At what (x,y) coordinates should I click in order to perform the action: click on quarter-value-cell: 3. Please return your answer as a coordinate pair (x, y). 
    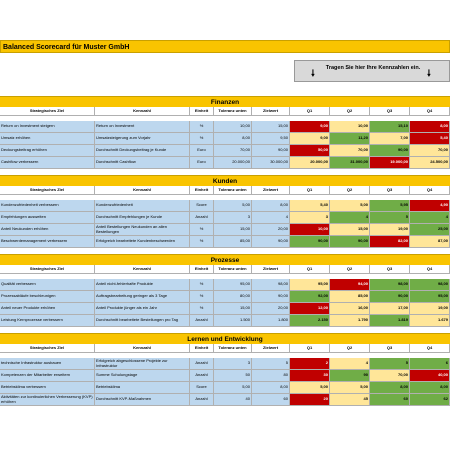
    Looking at the image, I should click on (310, 218).